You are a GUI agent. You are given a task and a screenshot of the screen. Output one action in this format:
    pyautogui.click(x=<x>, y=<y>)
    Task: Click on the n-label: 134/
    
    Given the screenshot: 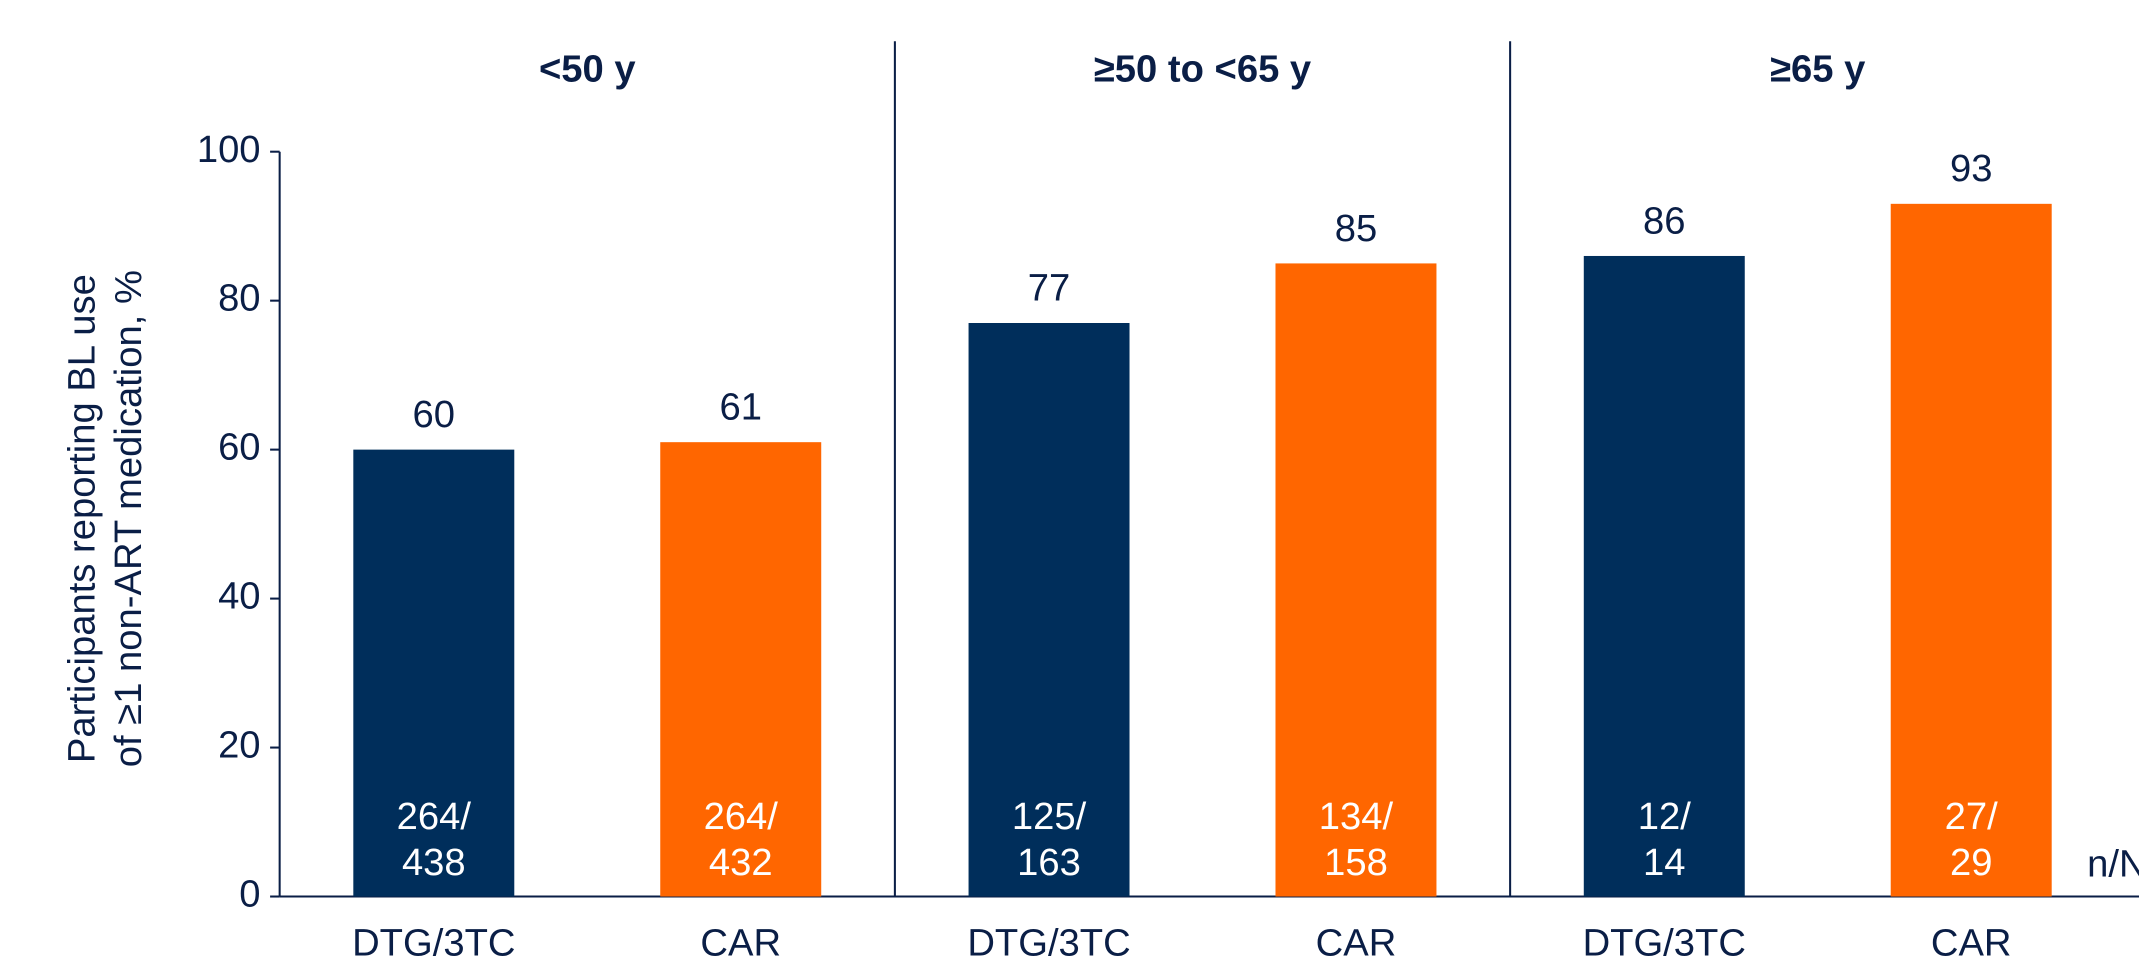 What is the action you would take?
    pyautogui.click(x=1356, y=816)
    